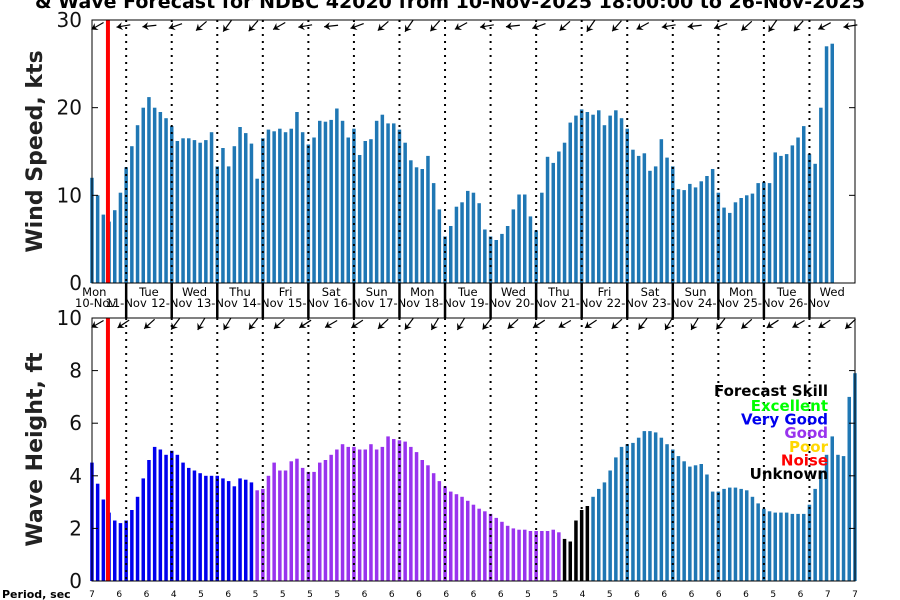  Describe the element at coordinates (95, 303) in the screenshot. I see `day-date-label: 10-Nov` at that location.